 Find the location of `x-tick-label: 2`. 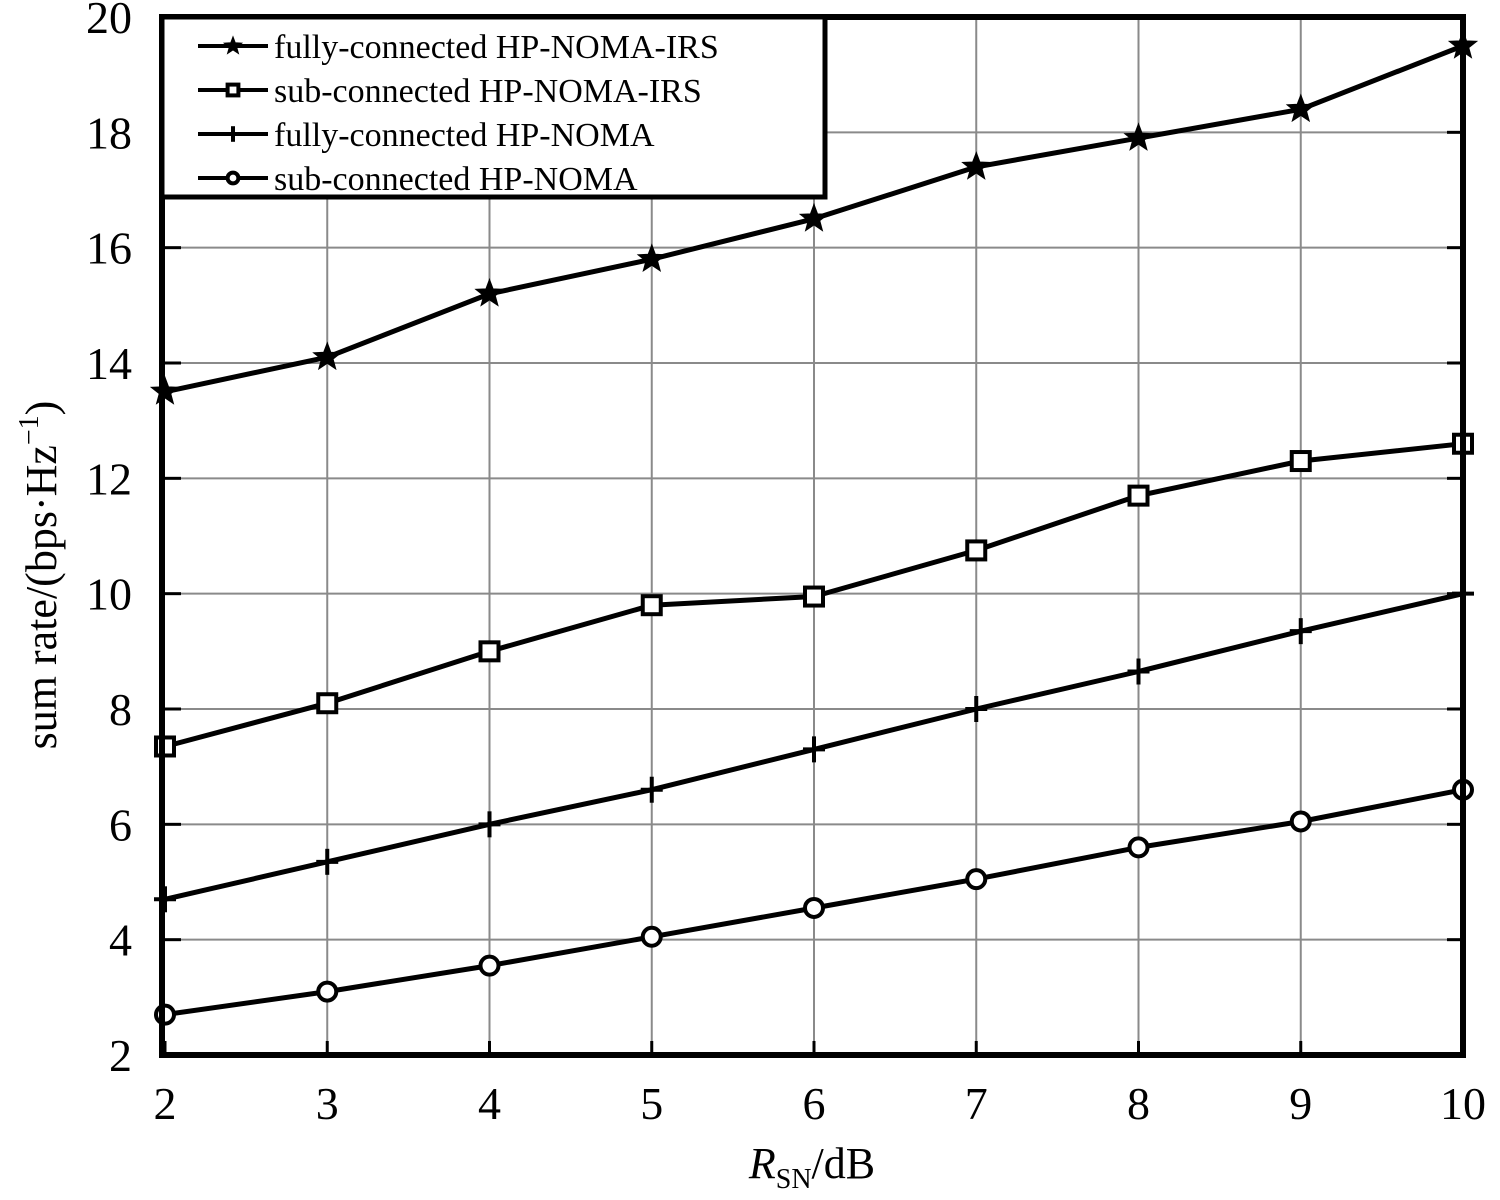

x-tick-label: 2 is located at coordinates (165, 1103).